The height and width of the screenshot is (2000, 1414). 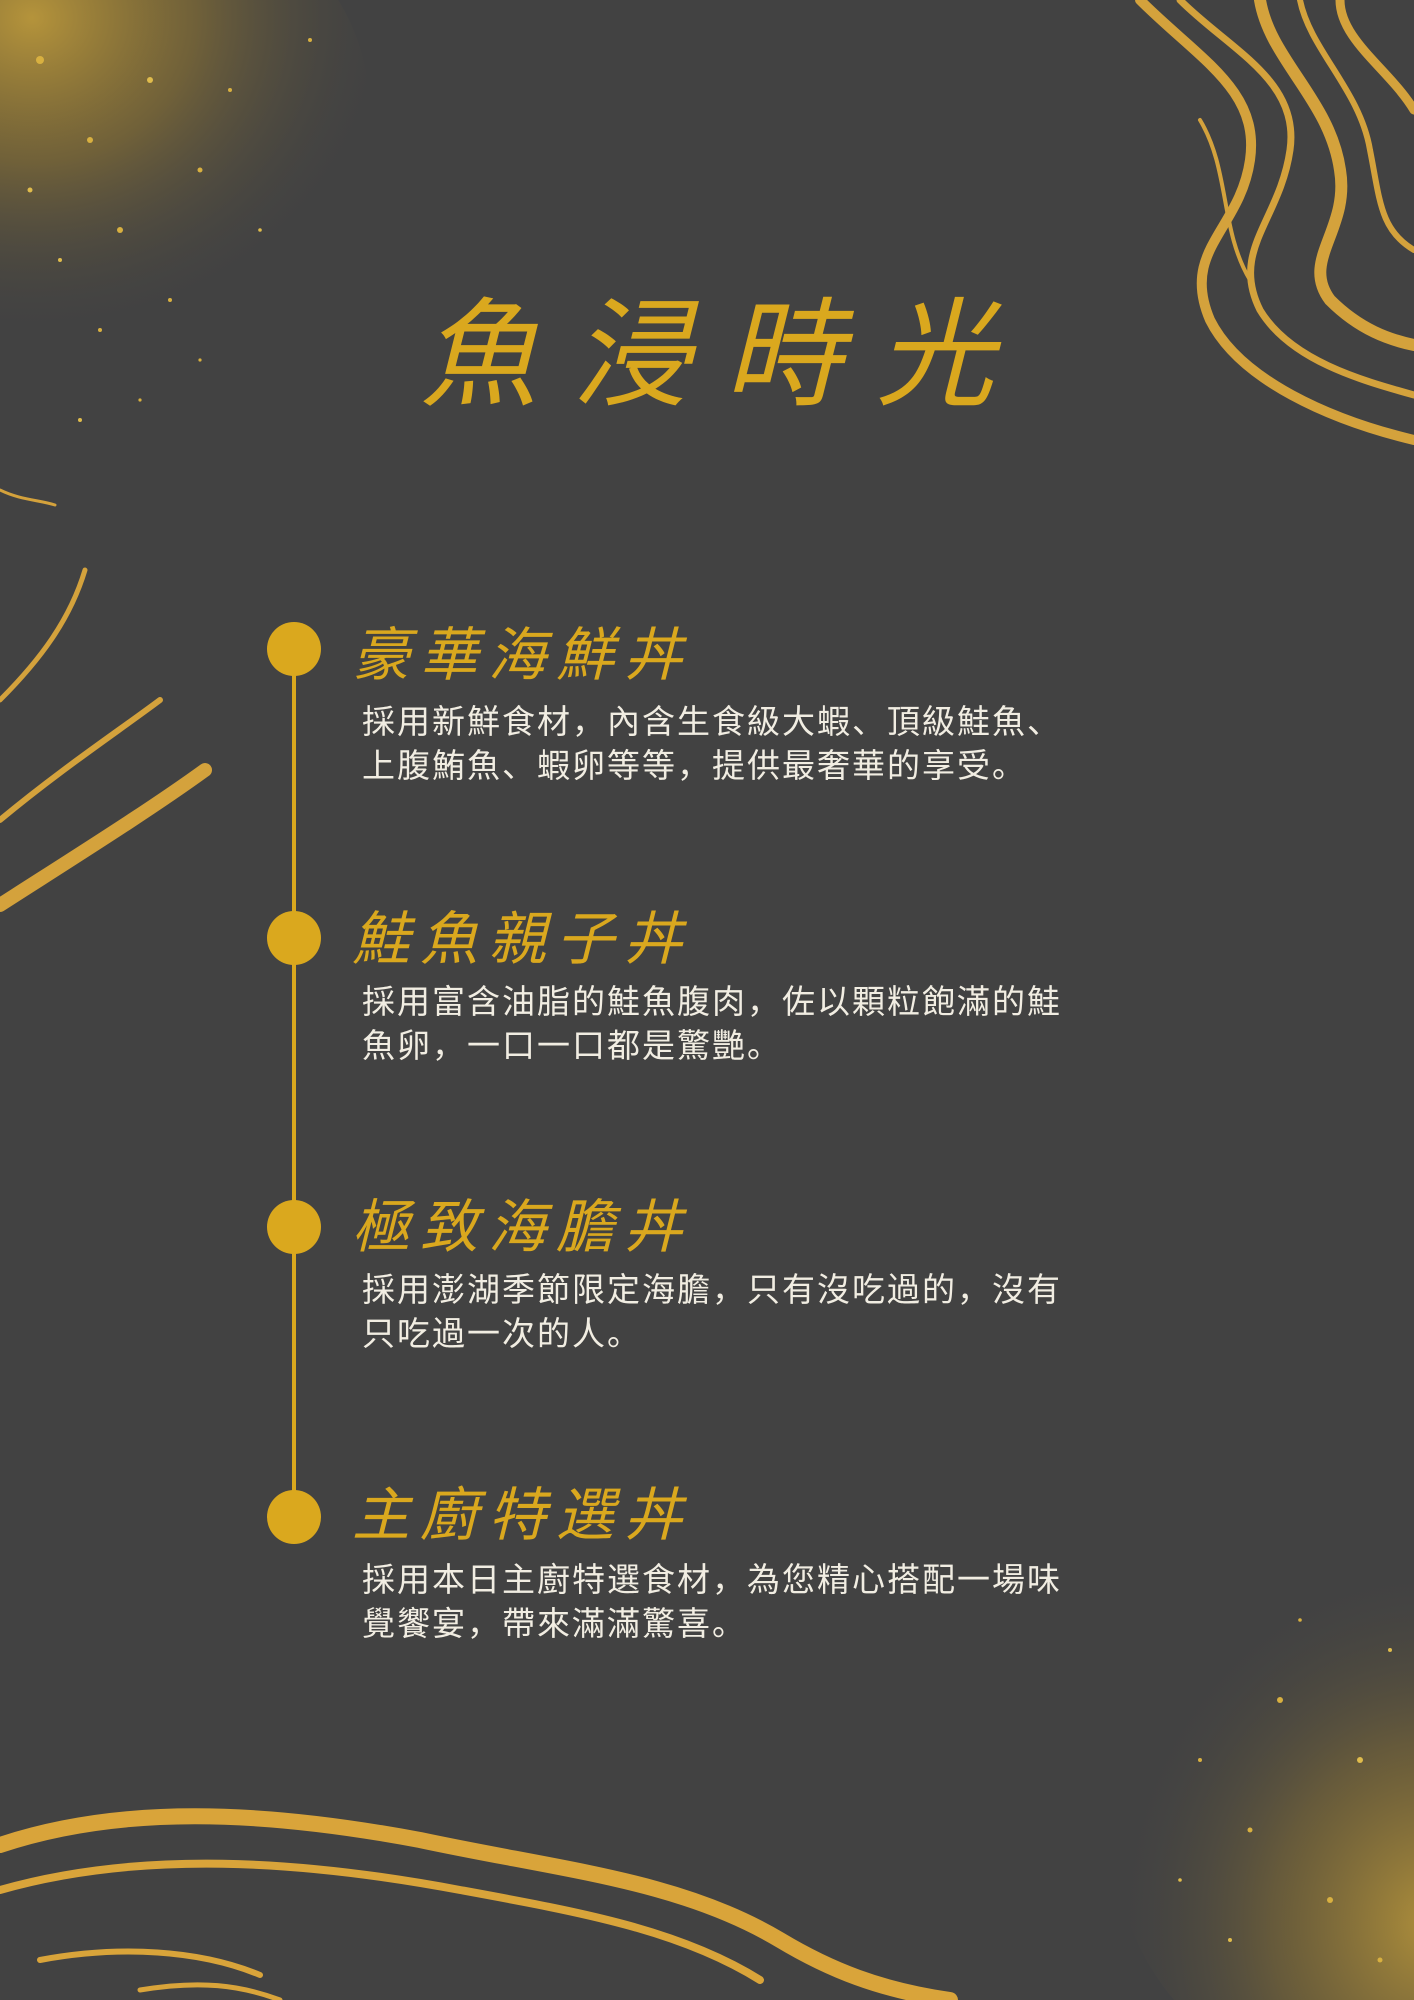 What do you see at coordinates (522, 1515) in the screenshot?
I see `menu-item-title: 主廚特選丼` at bounding box center [522, 1515].